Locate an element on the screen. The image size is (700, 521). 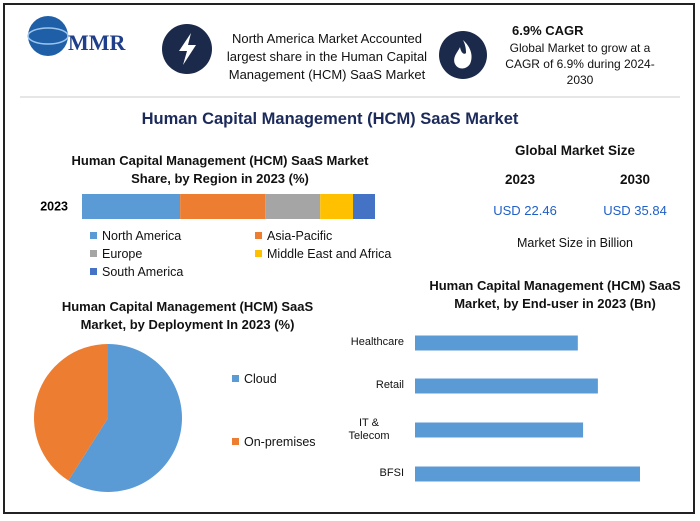
year: 2023 is located at coordinates (520, 179).